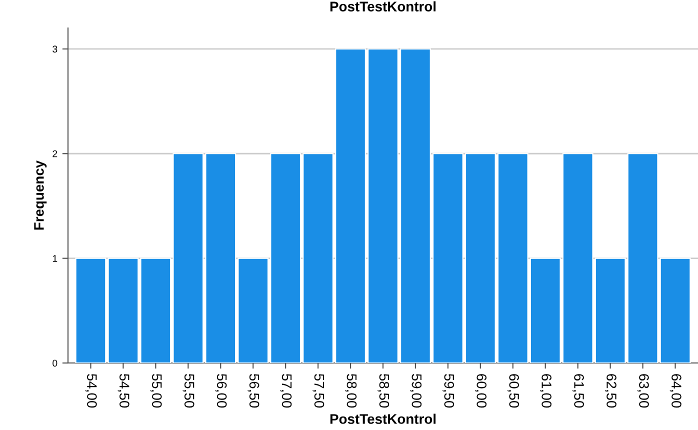  What do you see at coordinates (91, 391) in the screenshot?
I see `x-tick-label: 54,00` at bounding box center [91, 391].